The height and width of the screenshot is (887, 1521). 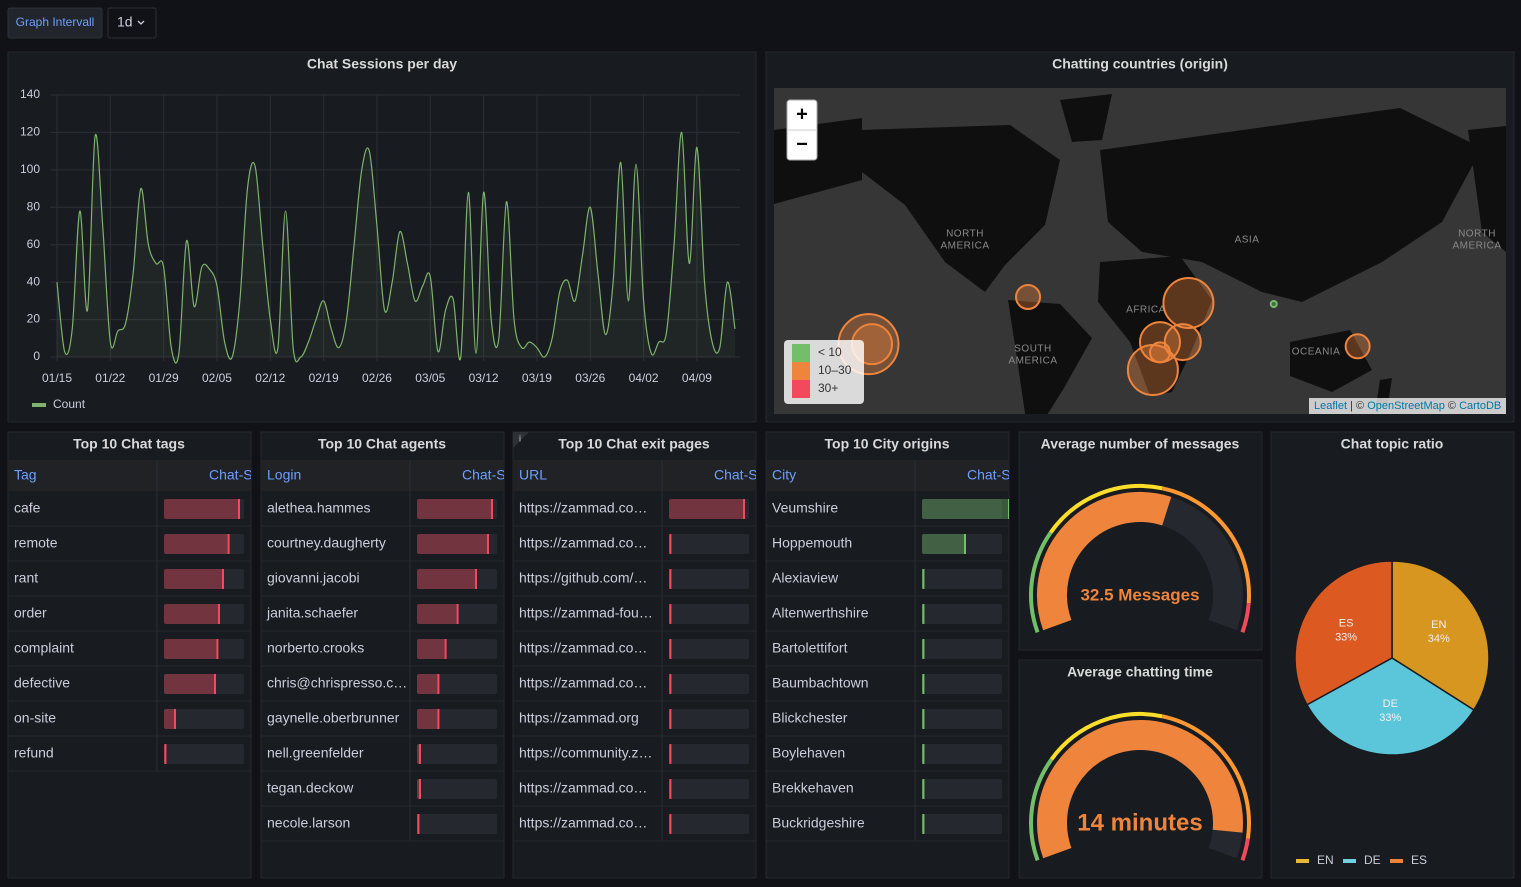 What do you see at coordinates (590, 378) in the screenshot?
I see `x-tick-label: 03/26` at bounding box center [590, 378].